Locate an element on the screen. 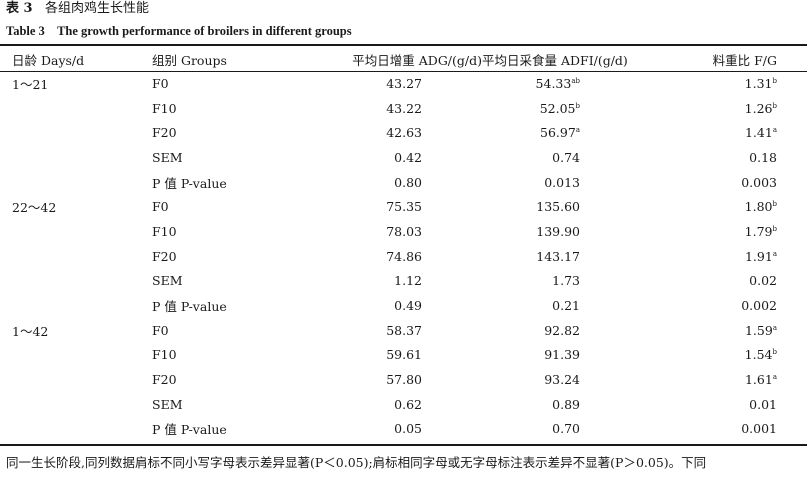 The height and width of the screenshot is (497, 807). cell-period: 1～21 is located at coordinates (76, 83).